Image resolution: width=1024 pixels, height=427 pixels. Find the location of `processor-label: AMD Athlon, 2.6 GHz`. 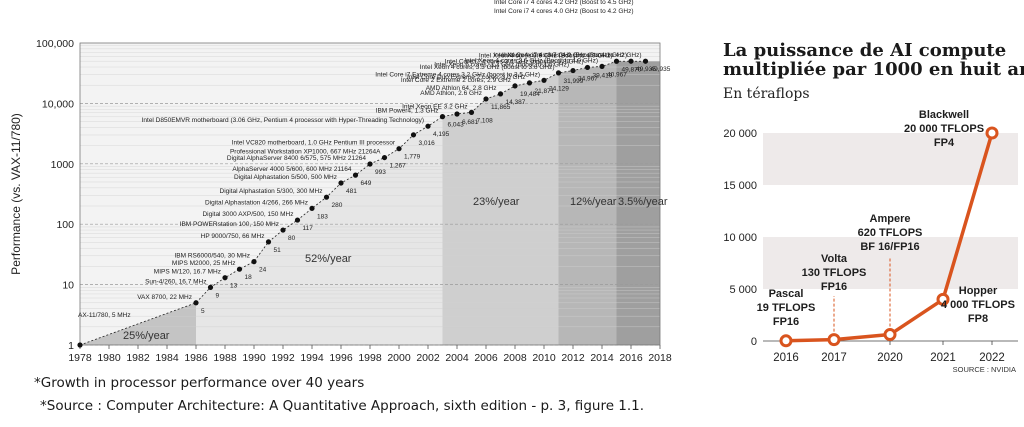

processor-label: AMD Athlon, 2.6 GHz is located at coordinates (451, 93).